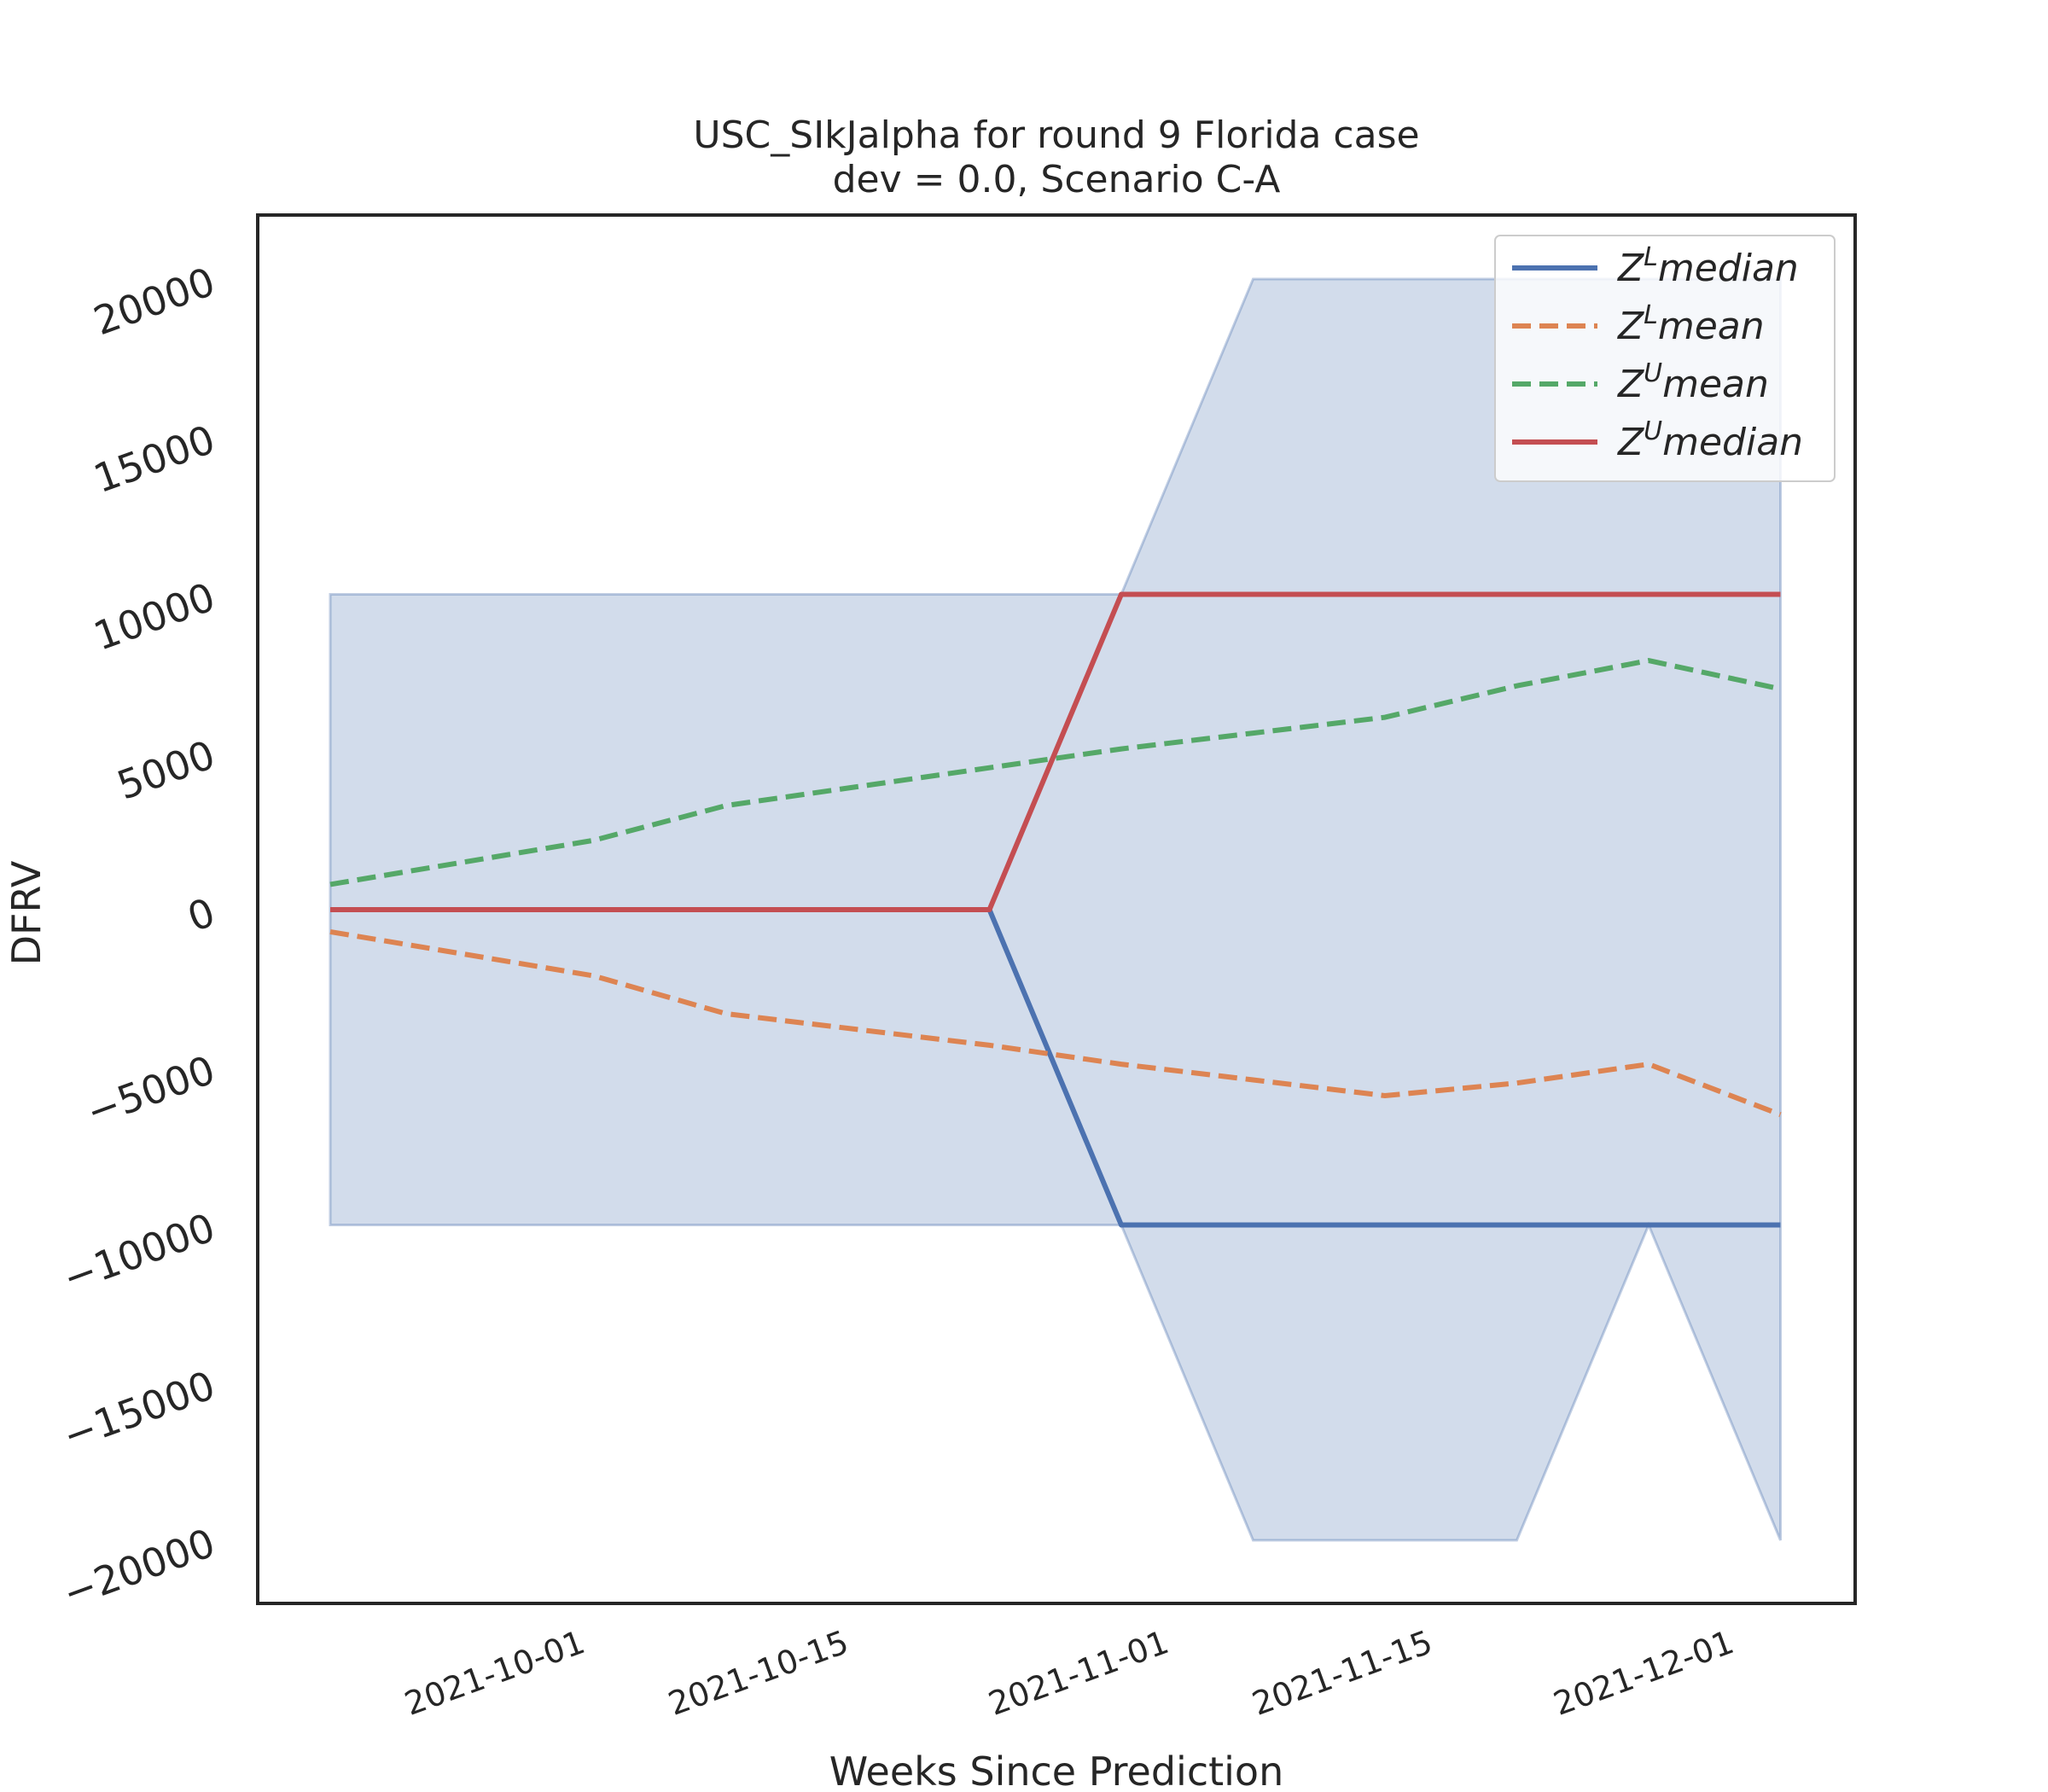 The height and width of the screenshot is (1792, 2048). Describe the element at coordinates (1710, 440) in the screenshot. I see `legend-entry: ZUmedian` at that location.